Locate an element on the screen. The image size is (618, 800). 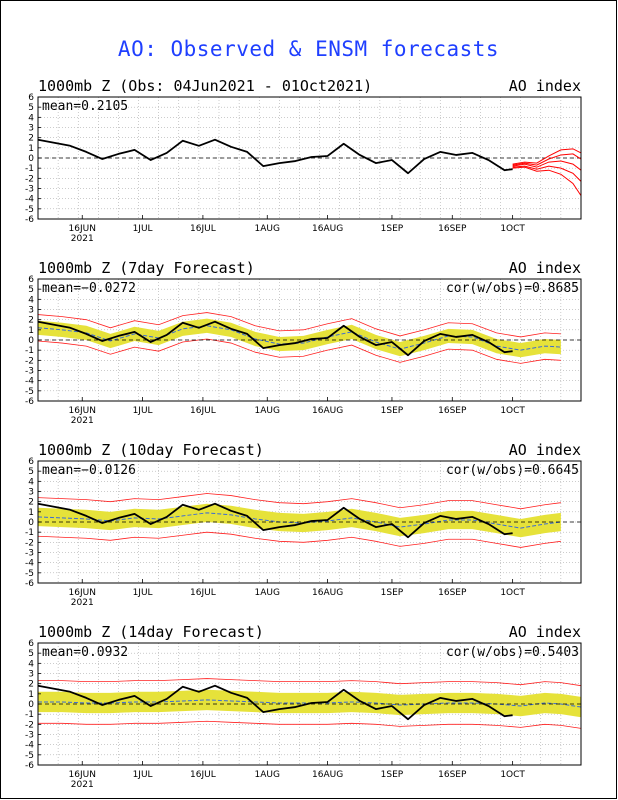
figure-title: AO: Observed & ENSM forecasts is located at coordinates (308, 49).